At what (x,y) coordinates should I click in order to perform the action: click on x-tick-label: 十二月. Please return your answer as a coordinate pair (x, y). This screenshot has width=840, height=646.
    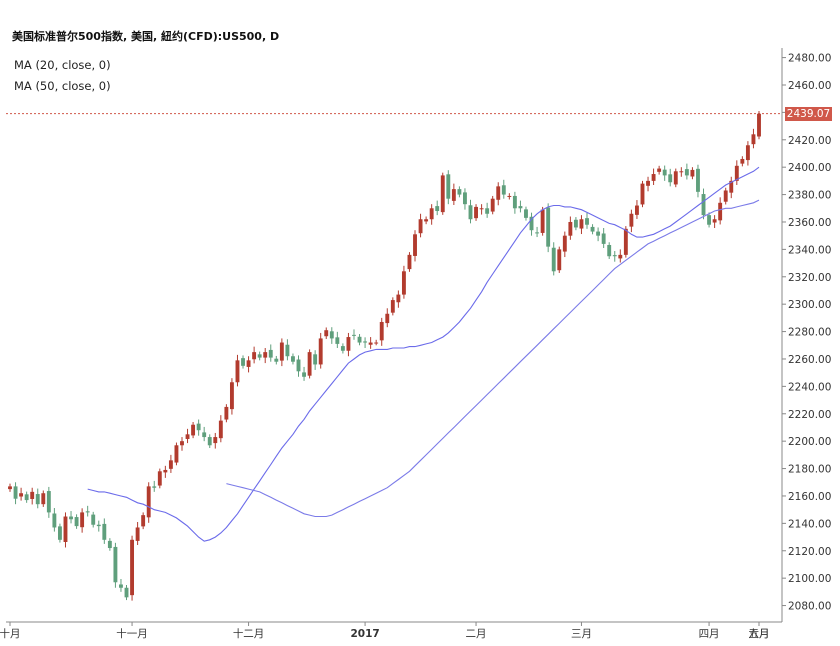
    Looking at the image, I should click on (249, 633).